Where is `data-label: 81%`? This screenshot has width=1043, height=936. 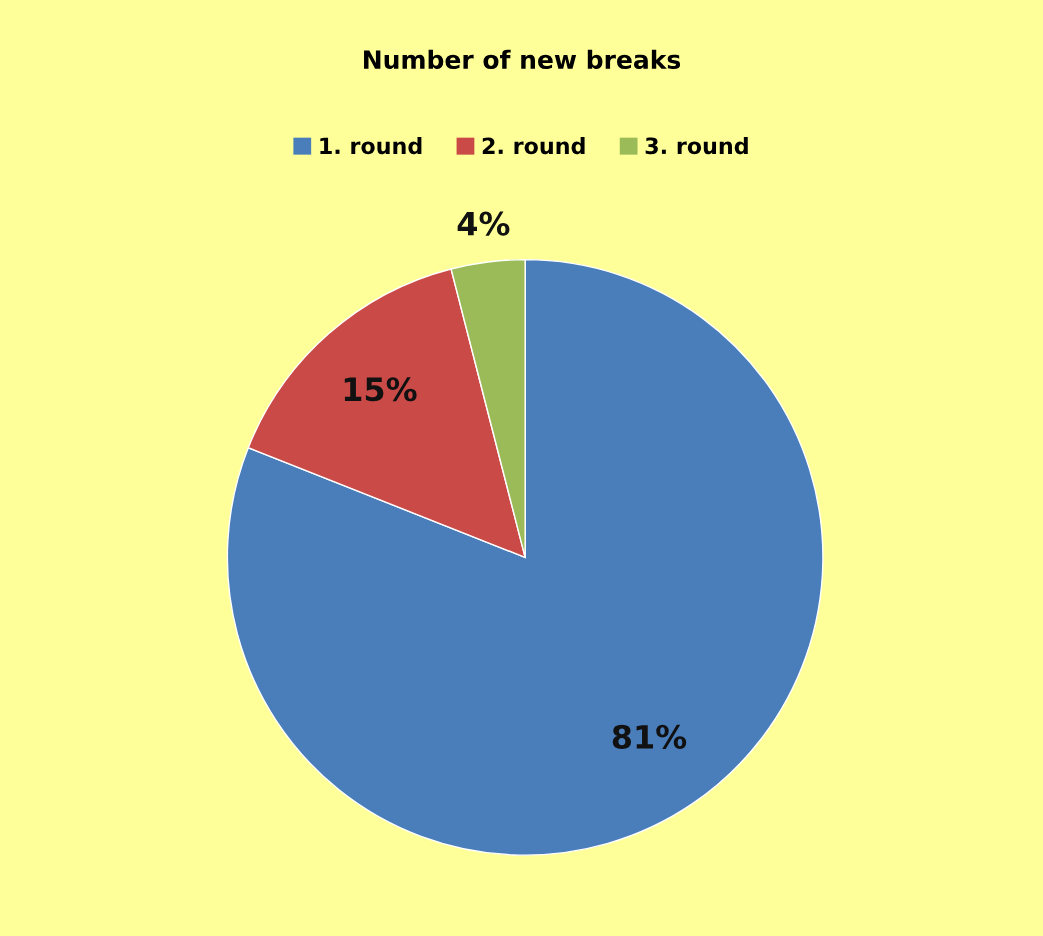 data-label: 81% is located at coordinates (649, 736).